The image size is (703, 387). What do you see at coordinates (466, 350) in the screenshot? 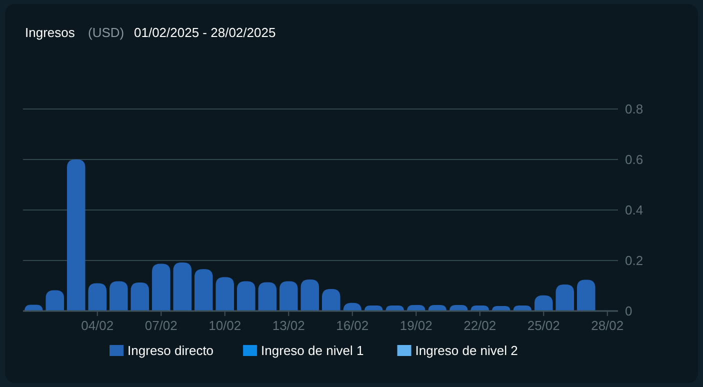
I see `legend-label: Ingreso de nivel 2` at bounding box center [466, 350].